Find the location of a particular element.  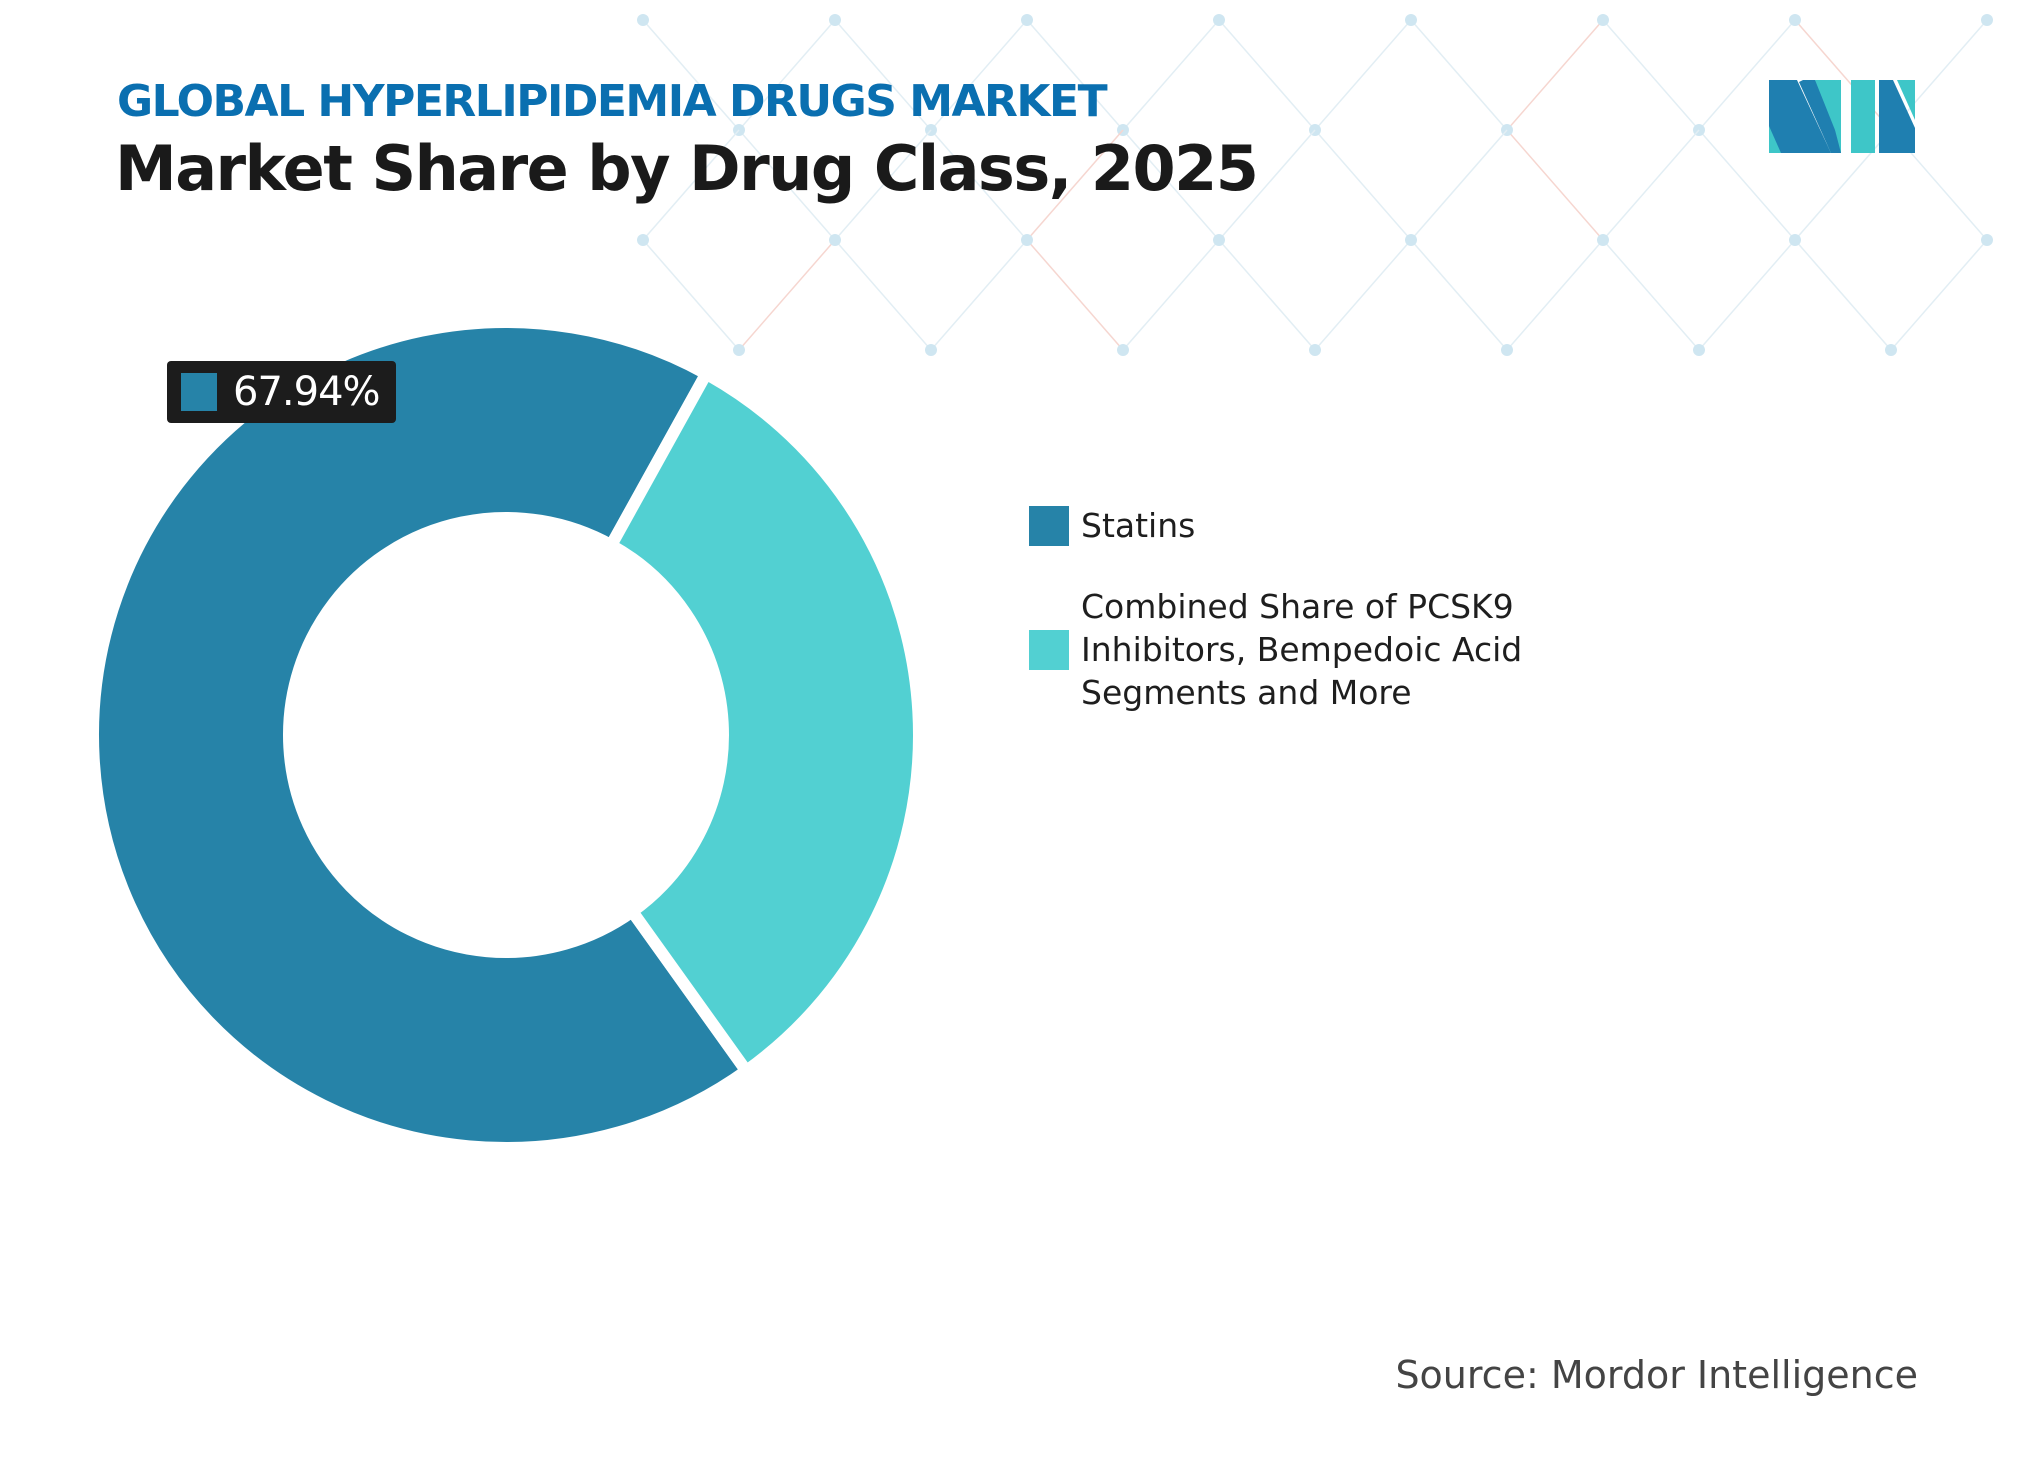

chart-subtitle: GLOBAL HYPERLIPIDEMIA DRUGS MARKET is located at coordinates (612, 101).